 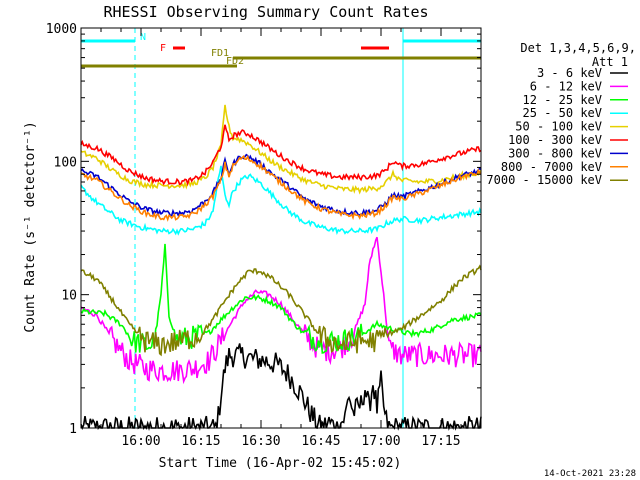 What do you see at coordinates (578, 48) in the screenshot?
I see `legend-header-line-1: Det 1,3,4,5,6,9,` at bounding box center [578, 48].